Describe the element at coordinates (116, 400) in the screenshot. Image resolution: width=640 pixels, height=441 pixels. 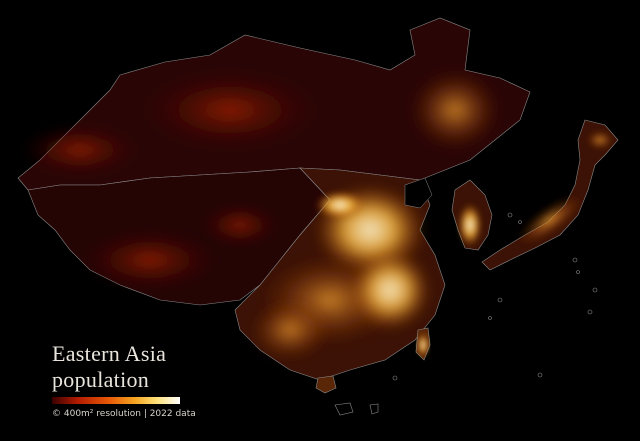
I see `color-legend-bar` at that location.